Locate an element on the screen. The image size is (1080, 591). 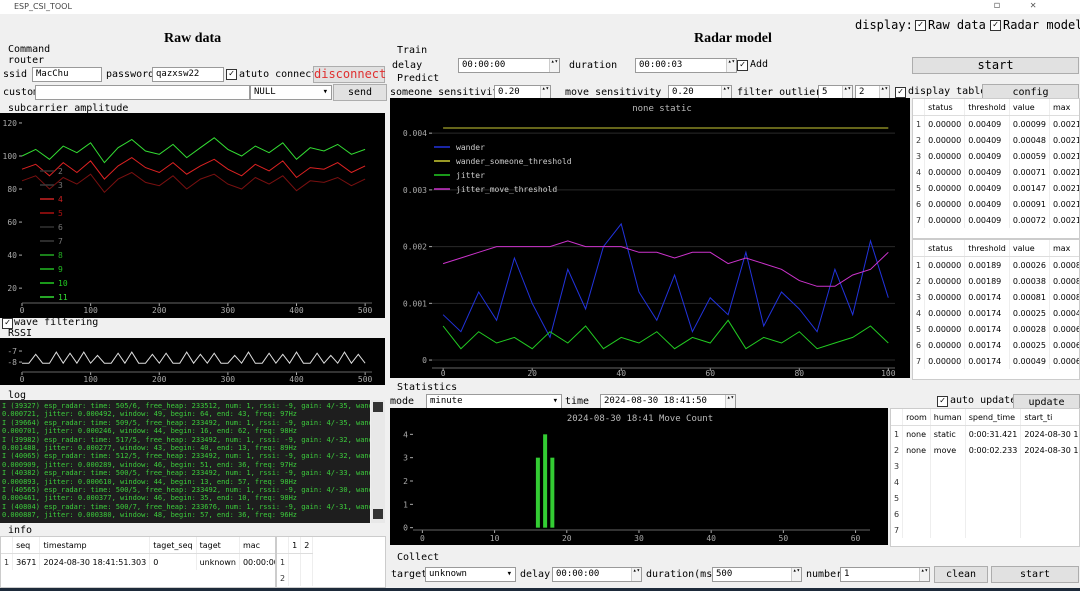
checkbox-label: atuto connect is located at coordinates (278, 74).